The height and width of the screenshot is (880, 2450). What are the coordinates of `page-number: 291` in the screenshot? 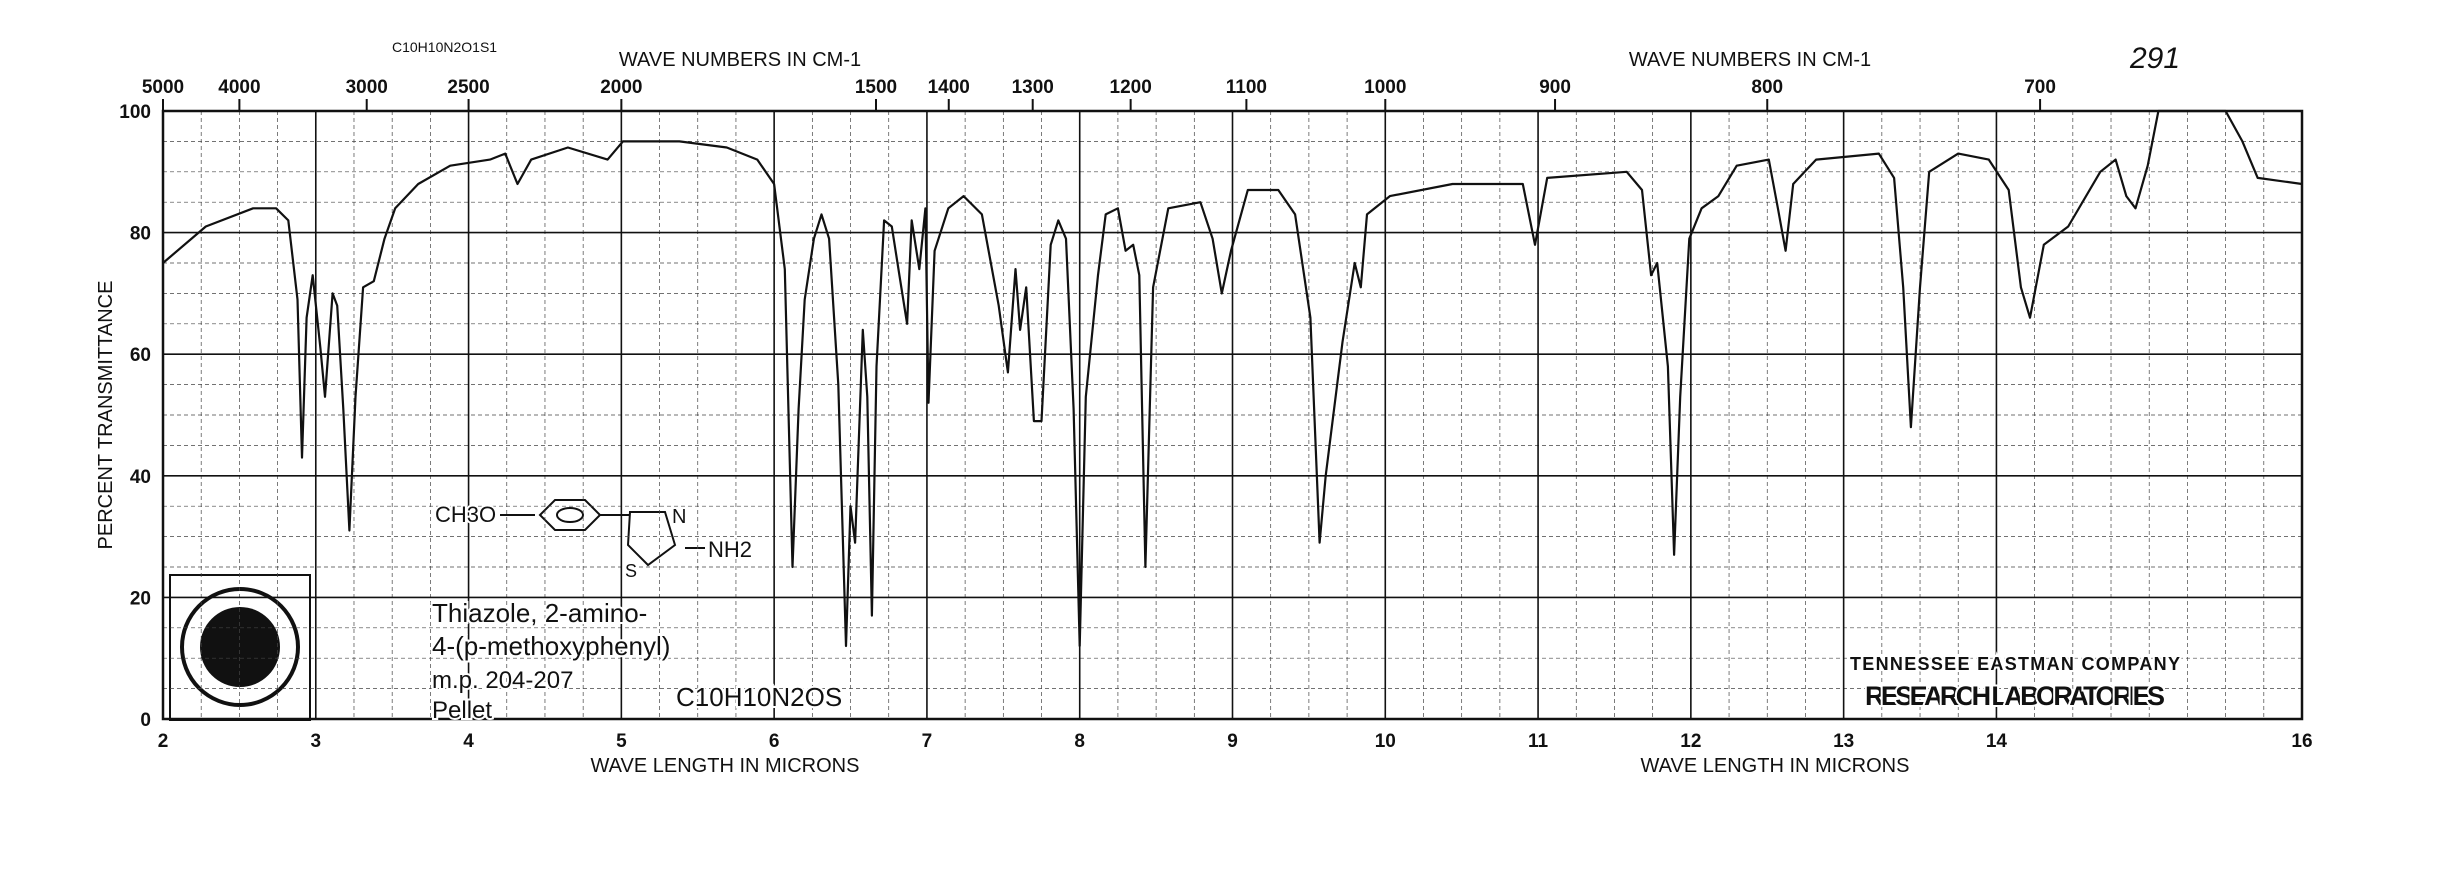 It's located at (2154, 58).